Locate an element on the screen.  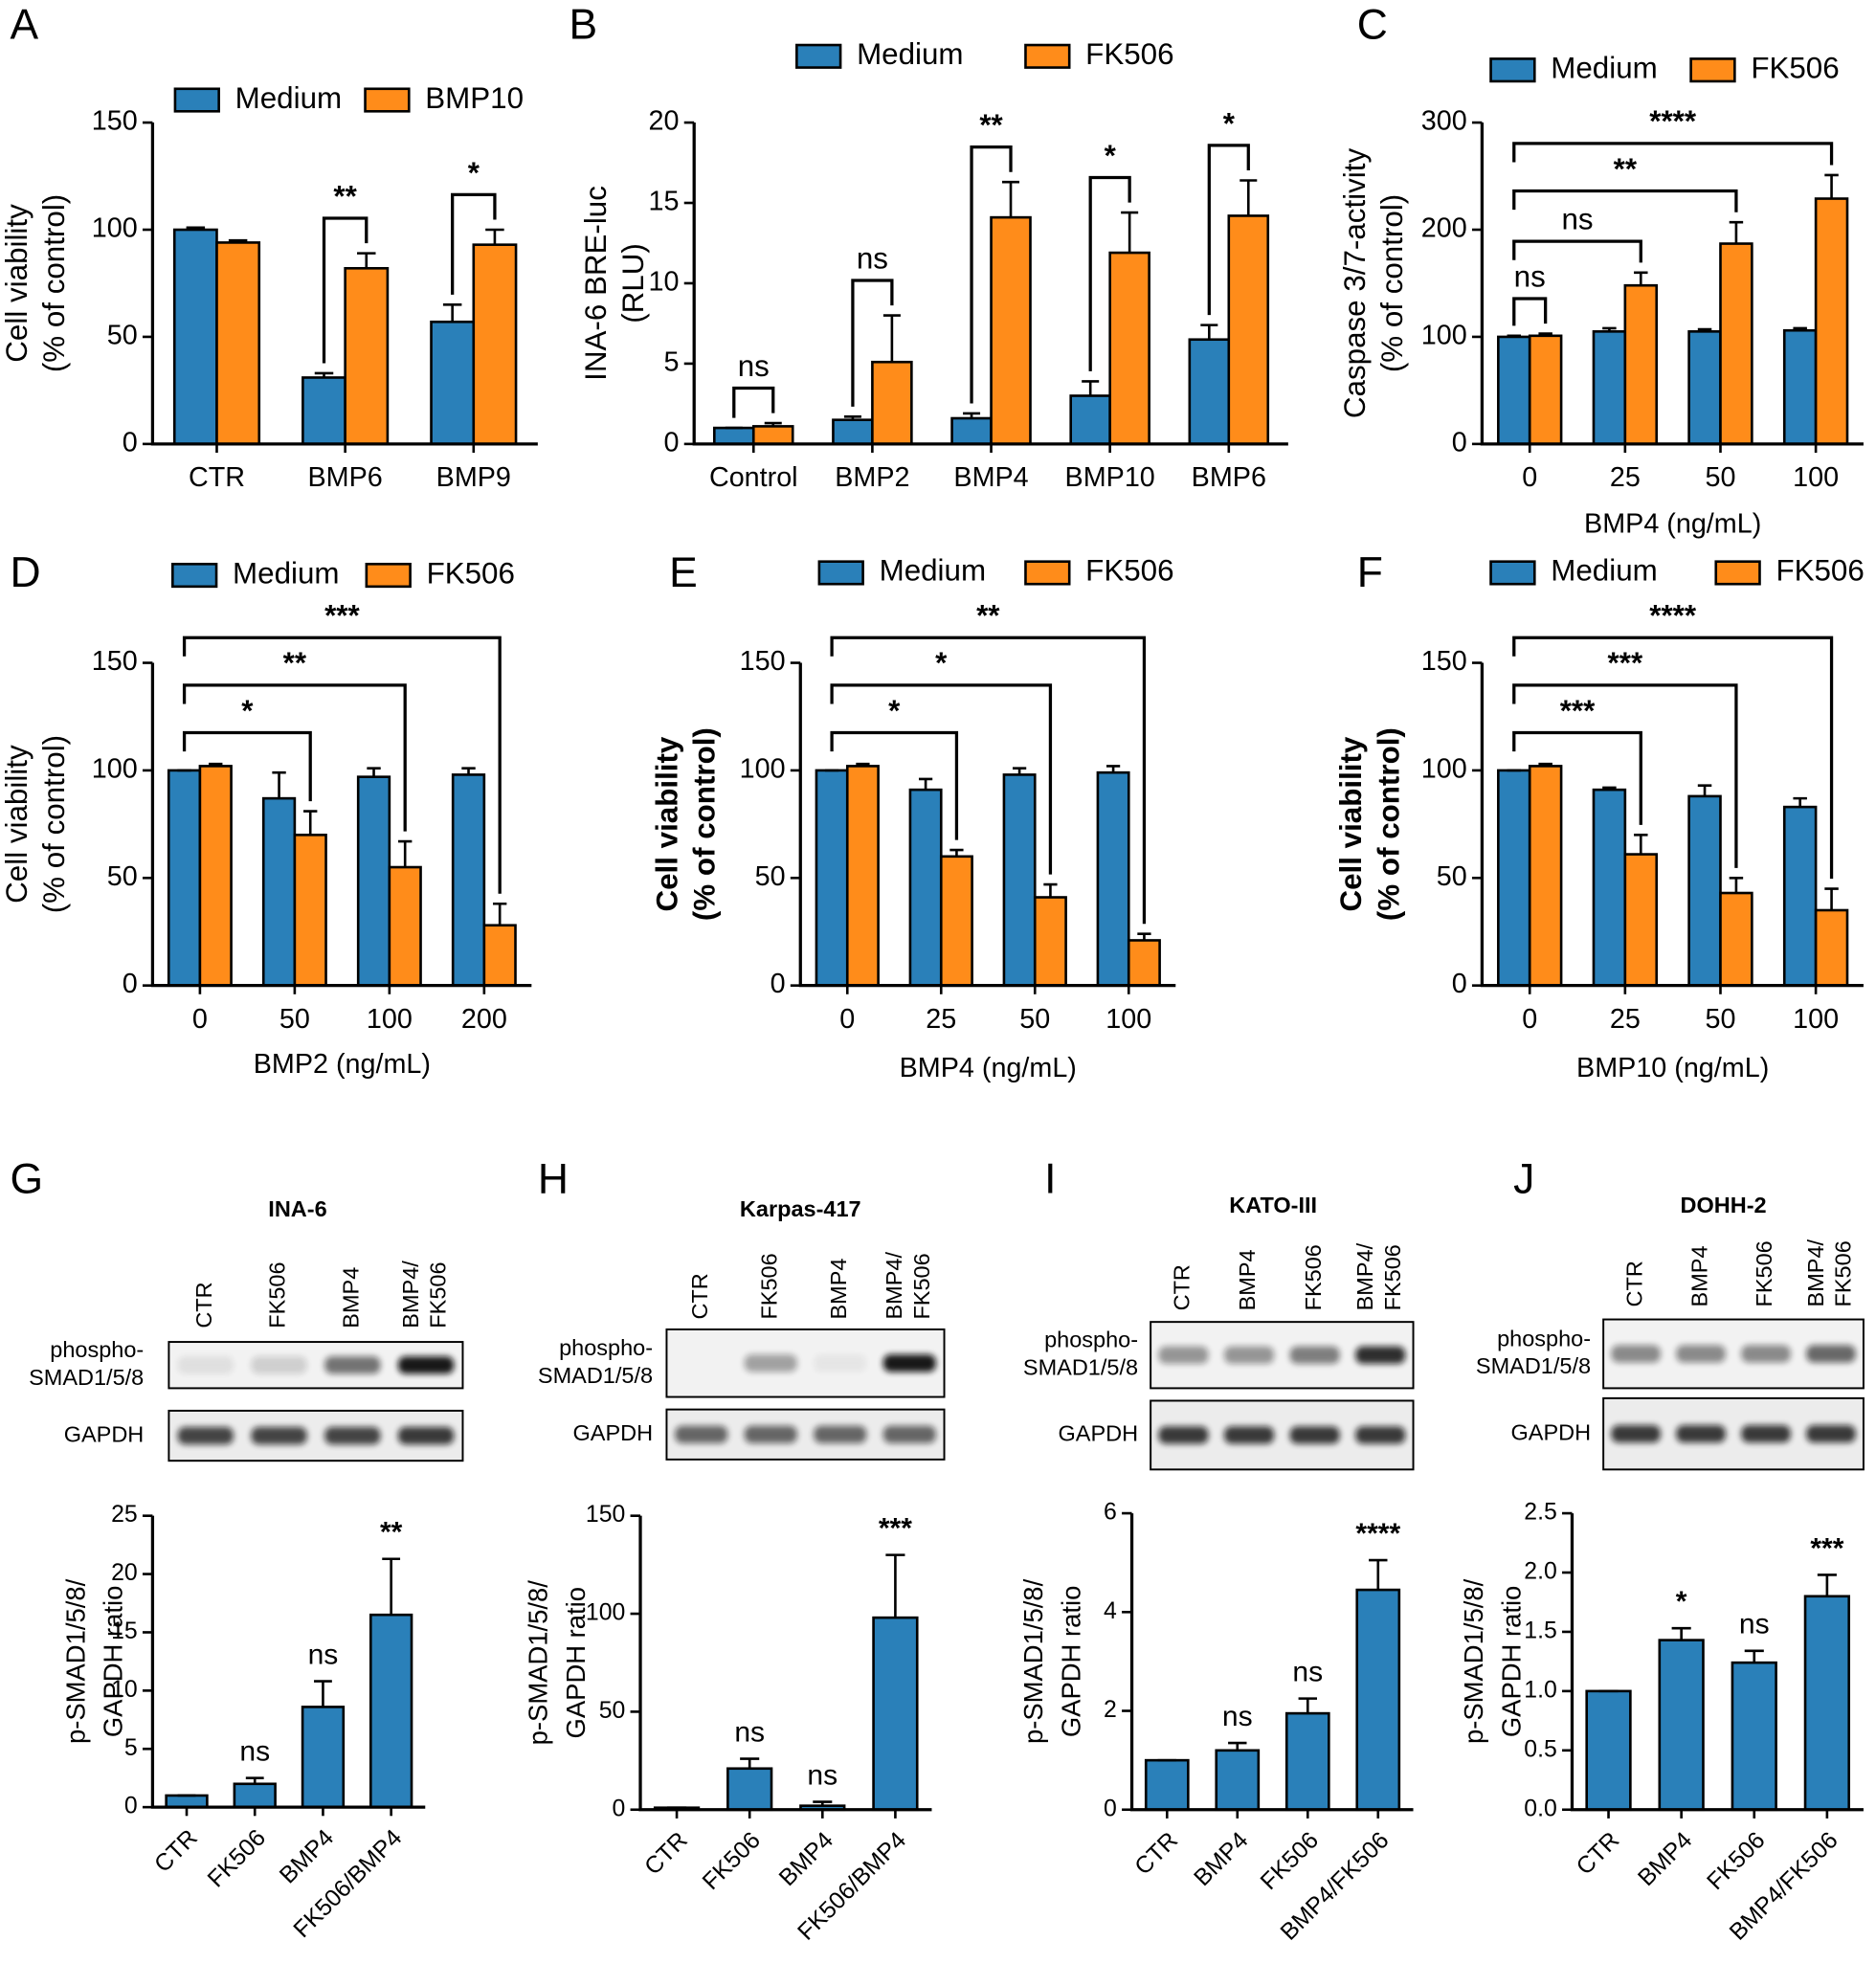
x-tick-label: Control is located at coordinates (753, 477).